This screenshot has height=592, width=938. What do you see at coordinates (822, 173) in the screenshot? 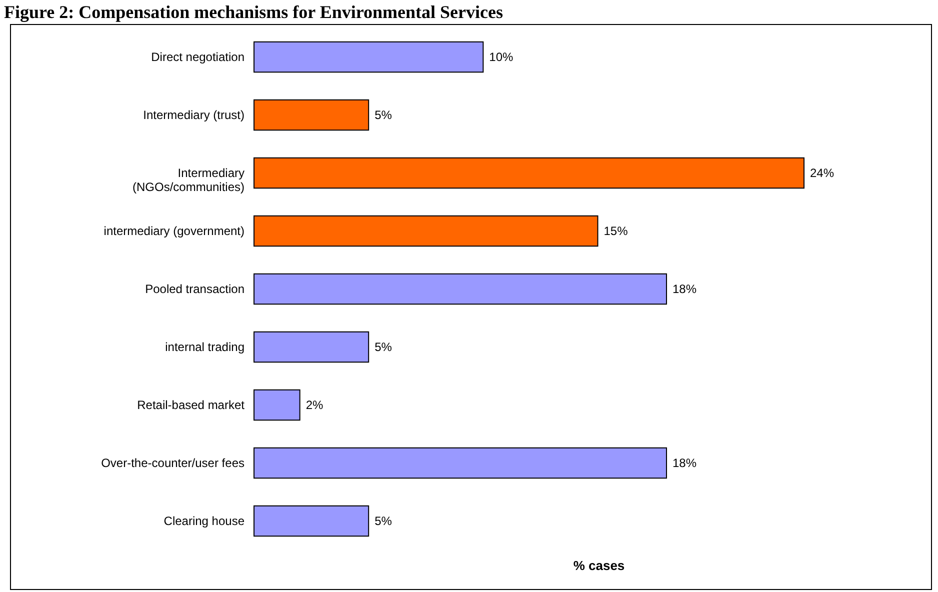
I see `data-label: 24%` at bounding box center [822, 173].